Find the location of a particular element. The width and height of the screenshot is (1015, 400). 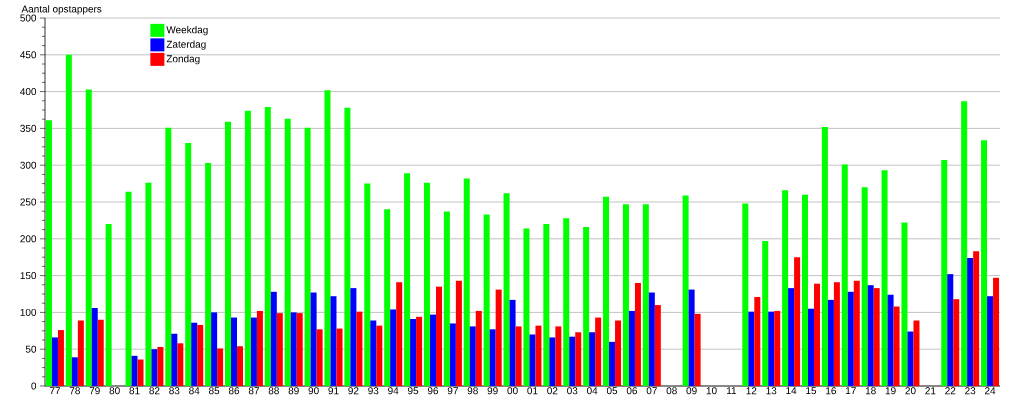

x-tick-label: 88 is located at coordinates (273, 391).